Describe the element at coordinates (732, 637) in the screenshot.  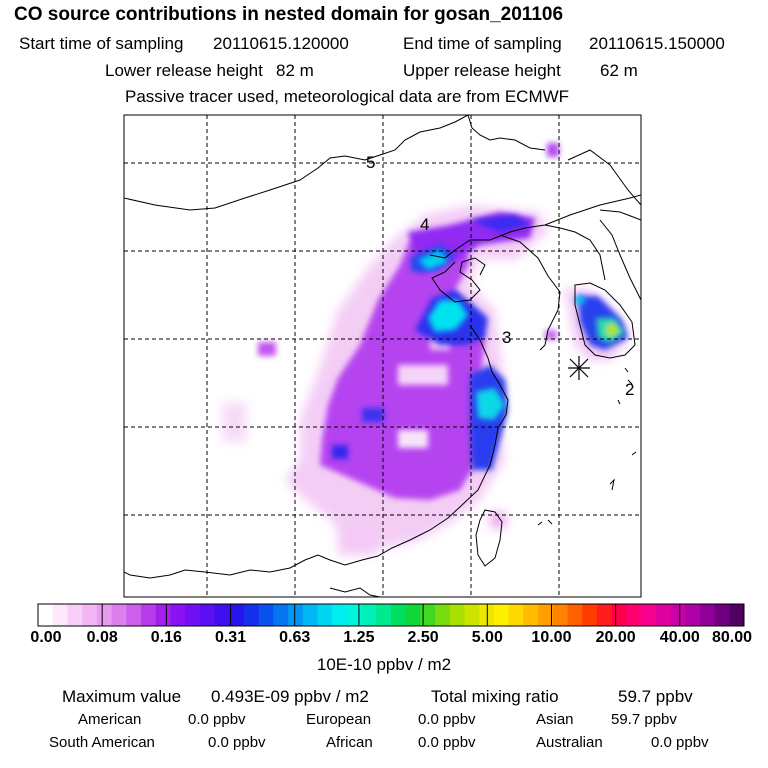
I see `colorbar-tick-label: 80.00` at that location.